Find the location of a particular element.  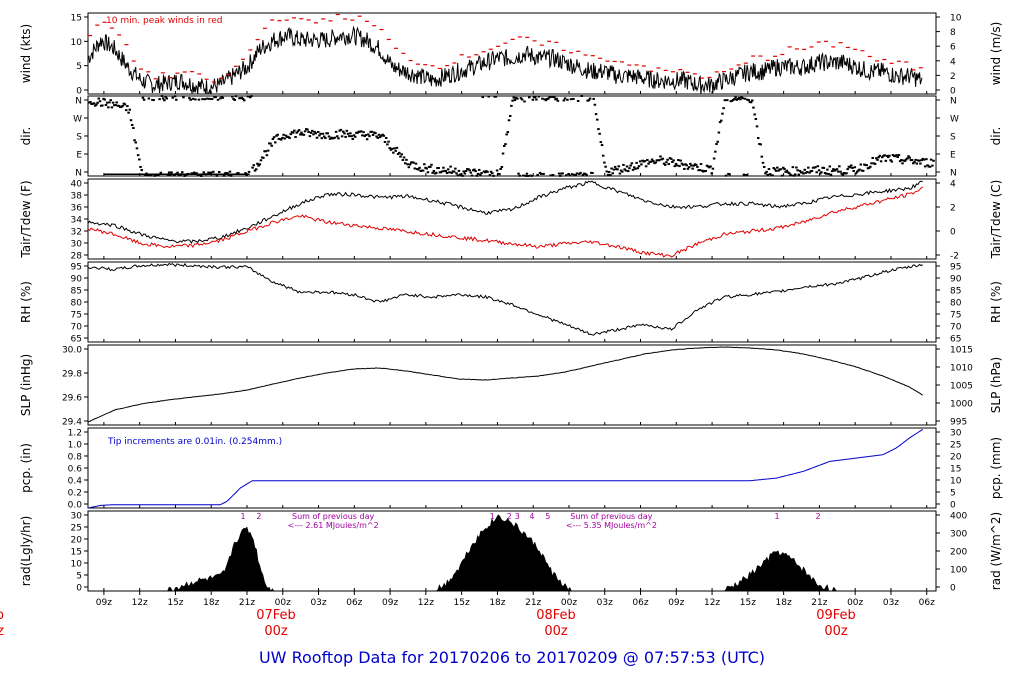

ytick-label-right-rh: 65 is located at coordinates (955, 340).